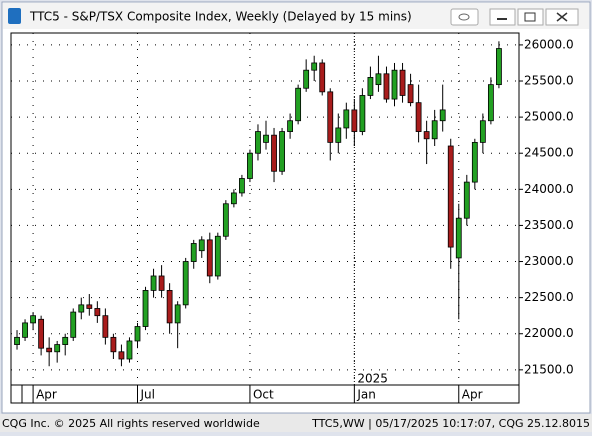 Image resolution: width=592 pixels, height=436 pixels. Describe the element at coordinates (549, 369) in the screenshot. I see `y-tick-label: 21500.0` at that location.